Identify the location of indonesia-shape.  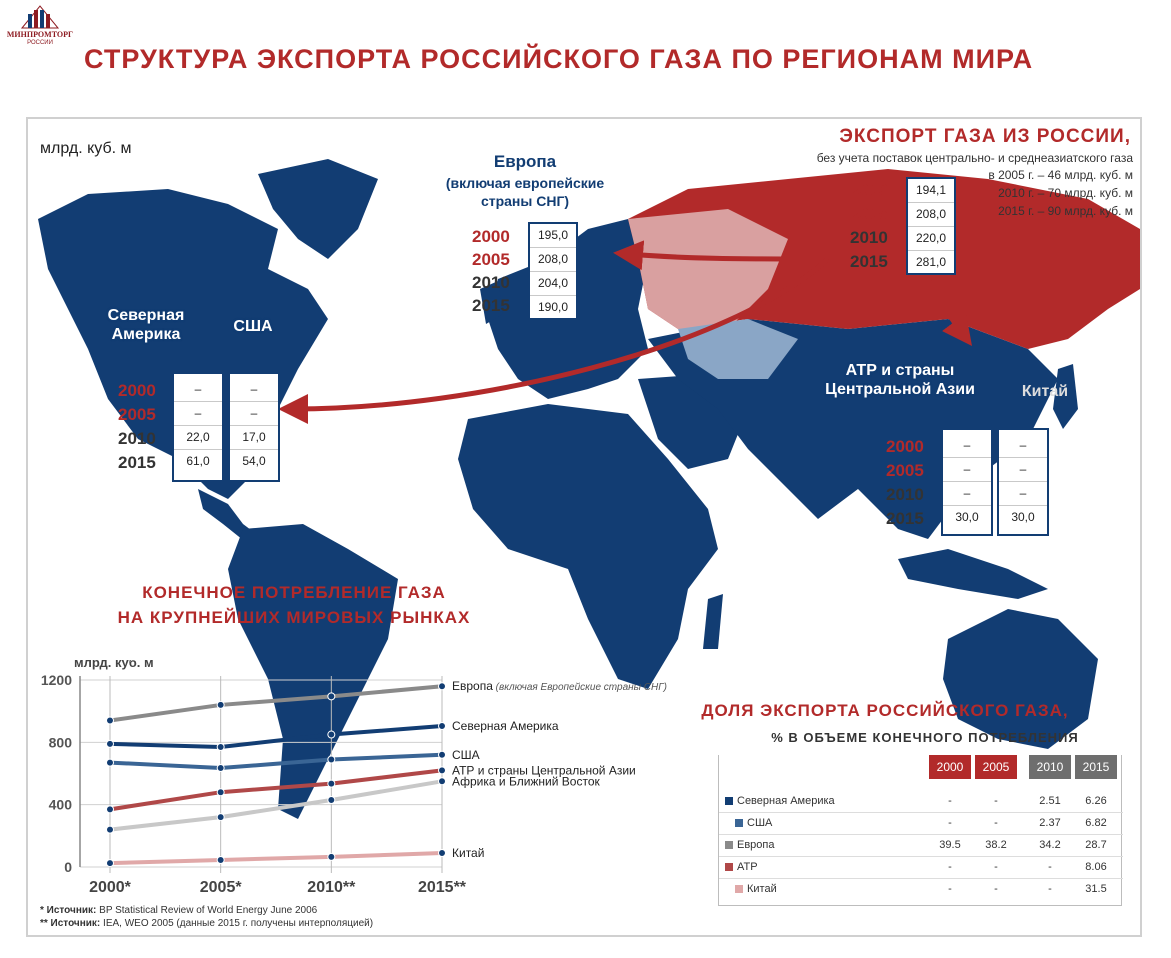
(973, 574).